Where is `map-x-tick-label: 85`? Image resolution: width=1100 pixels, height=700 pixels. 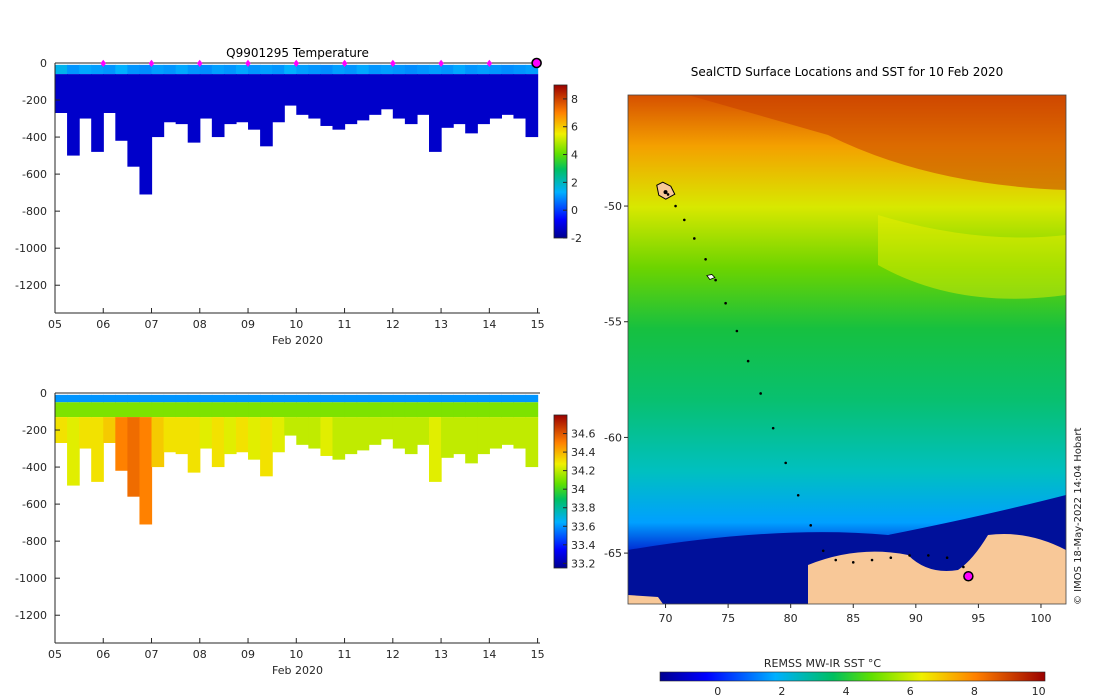 map-x-tick-label: 85 is located at coordinates (853, 618).